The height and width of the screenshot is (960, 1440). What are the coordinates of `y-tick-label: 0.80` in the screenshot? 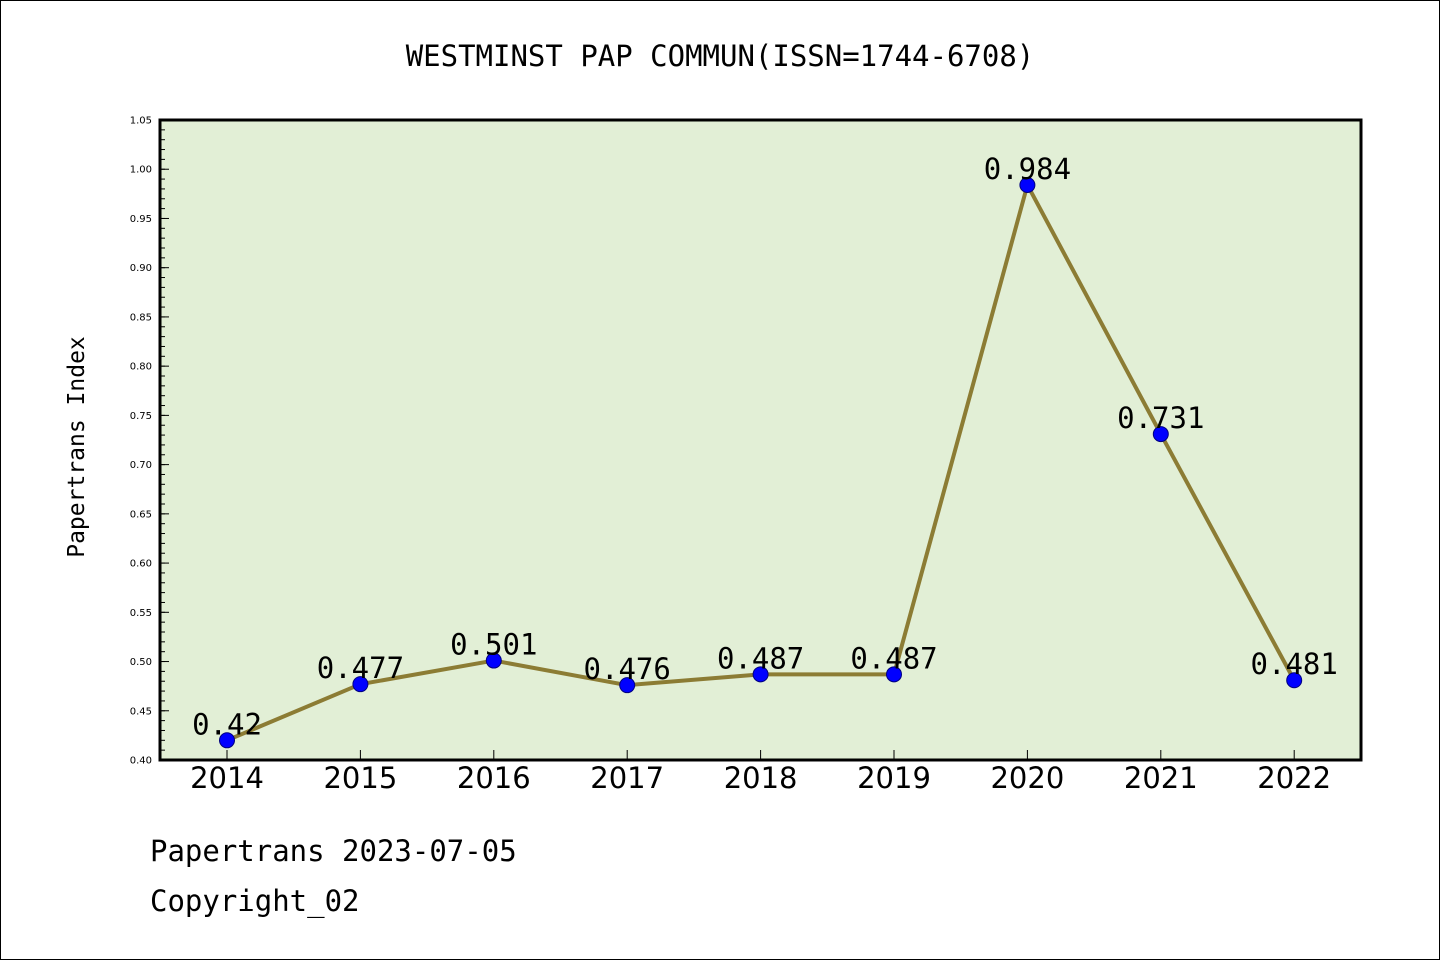 It's located at (141, 367).